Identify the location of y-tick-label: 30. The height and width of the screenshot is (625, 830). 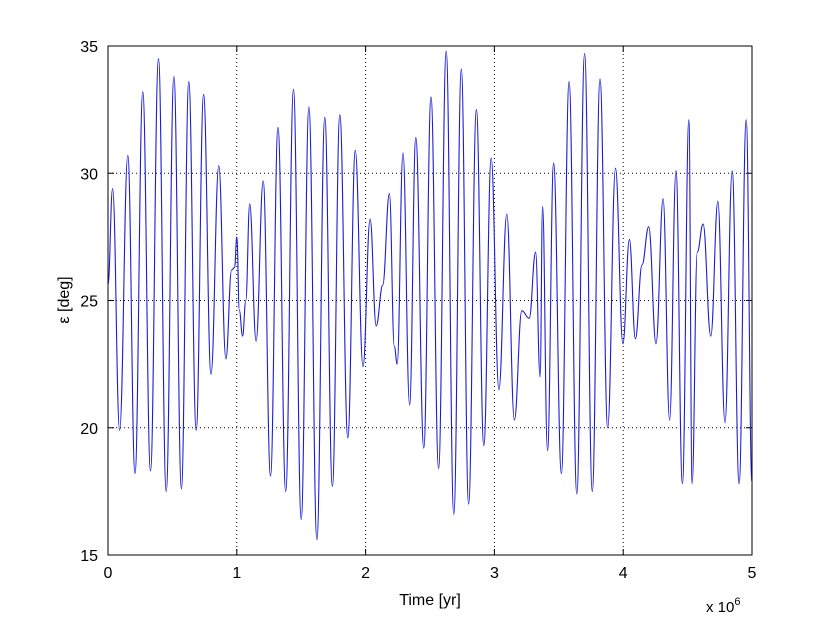
(89, 174).